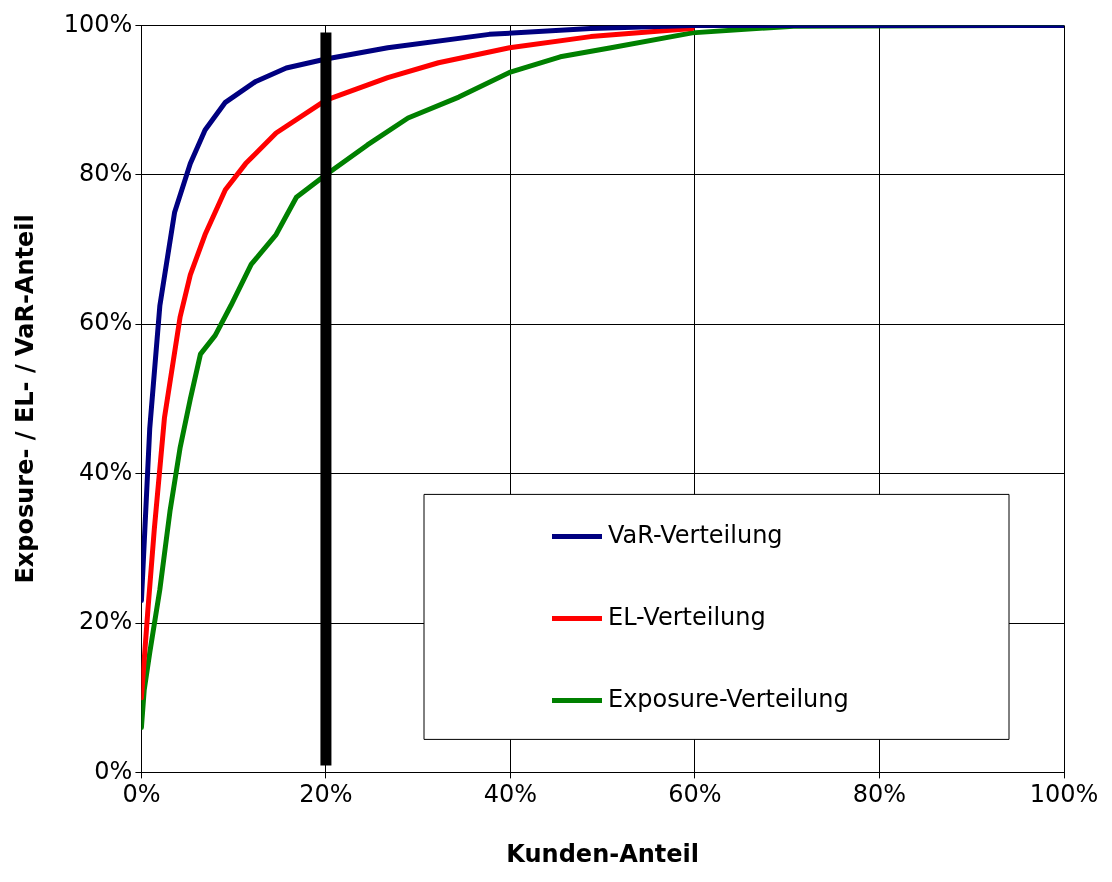 Image resolution: width=1112 pixels, height=882 pixels. What do you see at coordinates (695, 534) in the screenshot?
I see `legend-label: VaR-Verteilung` at bounding box center [695, 534].